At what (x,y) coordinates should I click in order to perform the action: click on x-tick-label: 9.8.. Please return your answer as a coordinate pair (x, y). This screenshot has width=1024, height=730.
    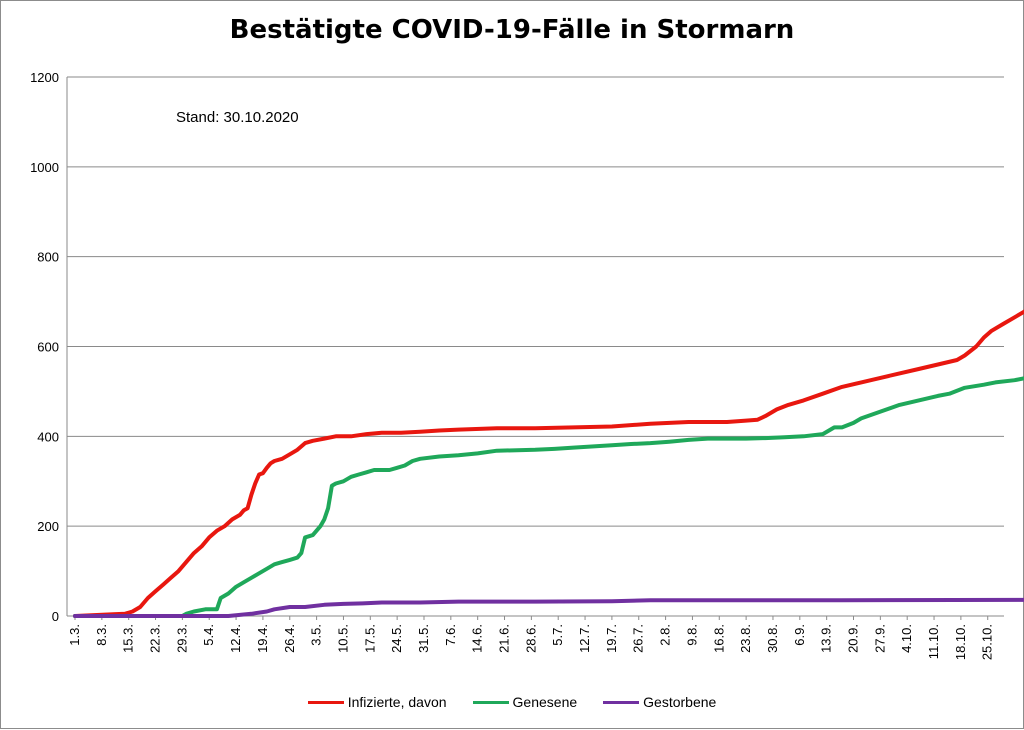
    Looking at the image, I should click on (691, 635).